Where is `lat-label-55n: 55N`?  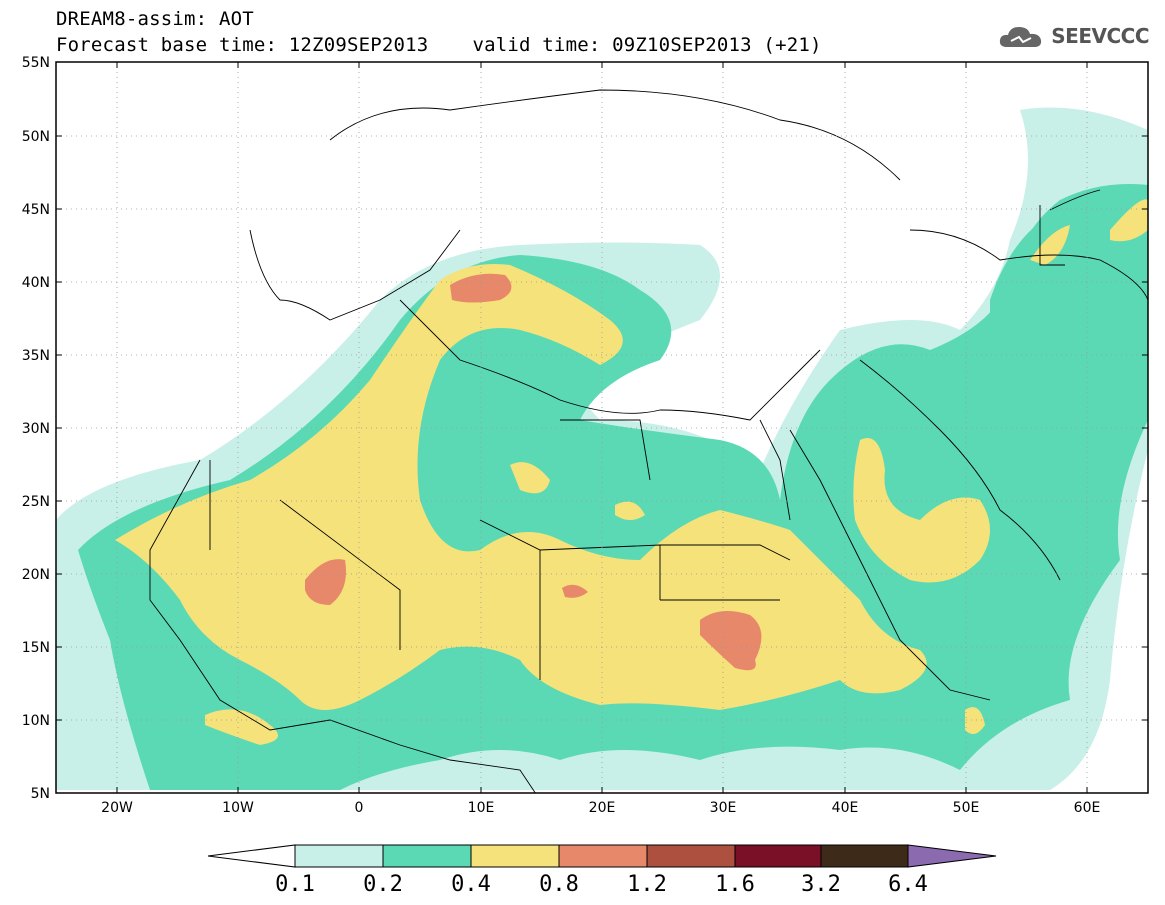 lat-label-55n: 55N is located at coordinates (36, 63).